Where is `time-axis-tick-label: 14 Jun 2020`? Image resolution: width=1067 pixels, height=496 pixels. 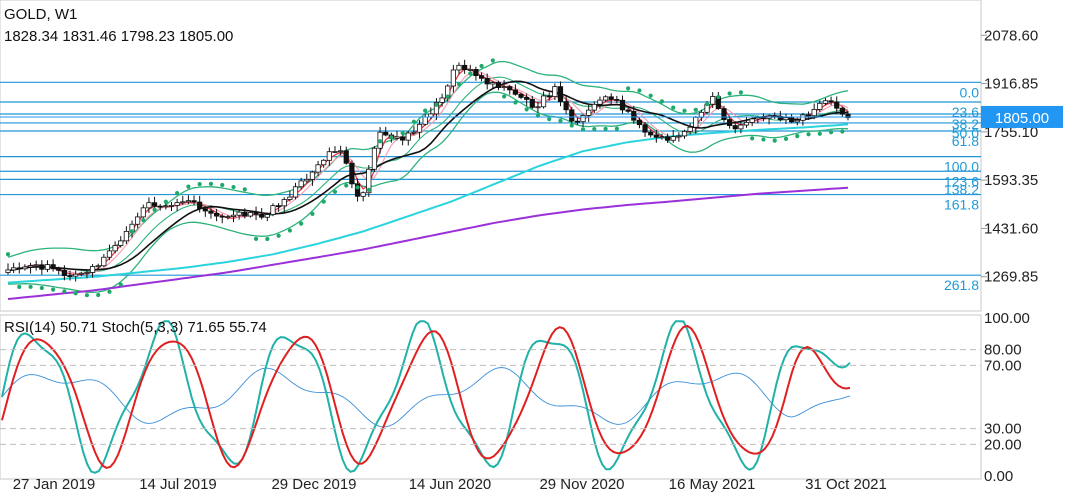 time-axis-tick-label: 14 Jun 2020 is located at coordinates (450, 484).